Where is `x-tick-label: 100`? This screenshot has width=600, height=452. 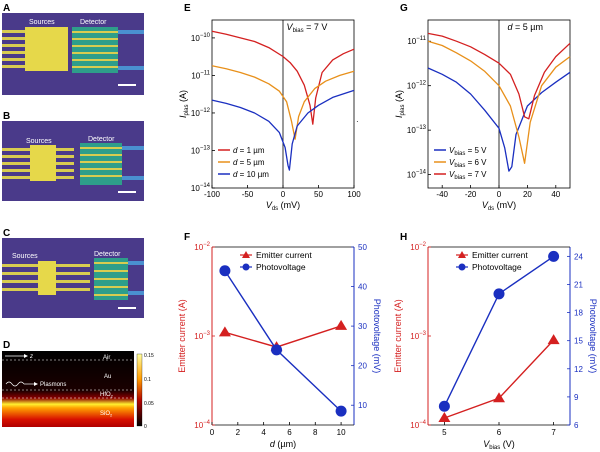
x-tick-label: 100 is located at coordinates (354, 194).